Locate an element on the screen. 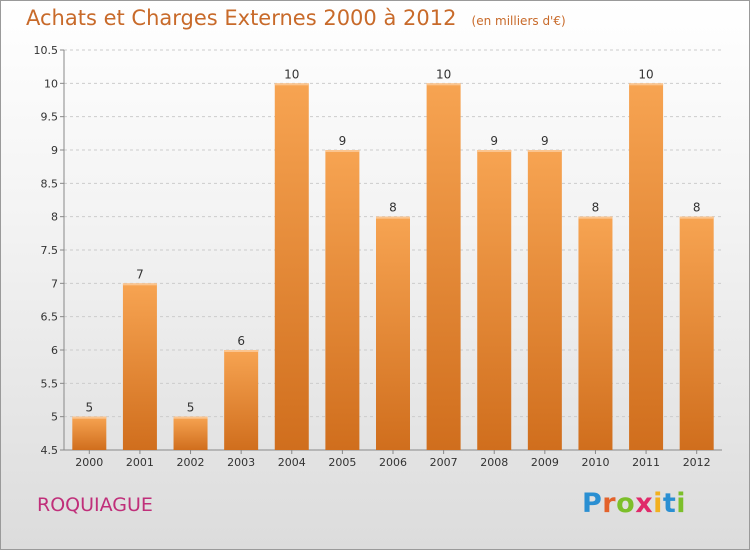 The image size is (750, 550). proxiti-logo: Proxiti is located at coordinates (634, 503).